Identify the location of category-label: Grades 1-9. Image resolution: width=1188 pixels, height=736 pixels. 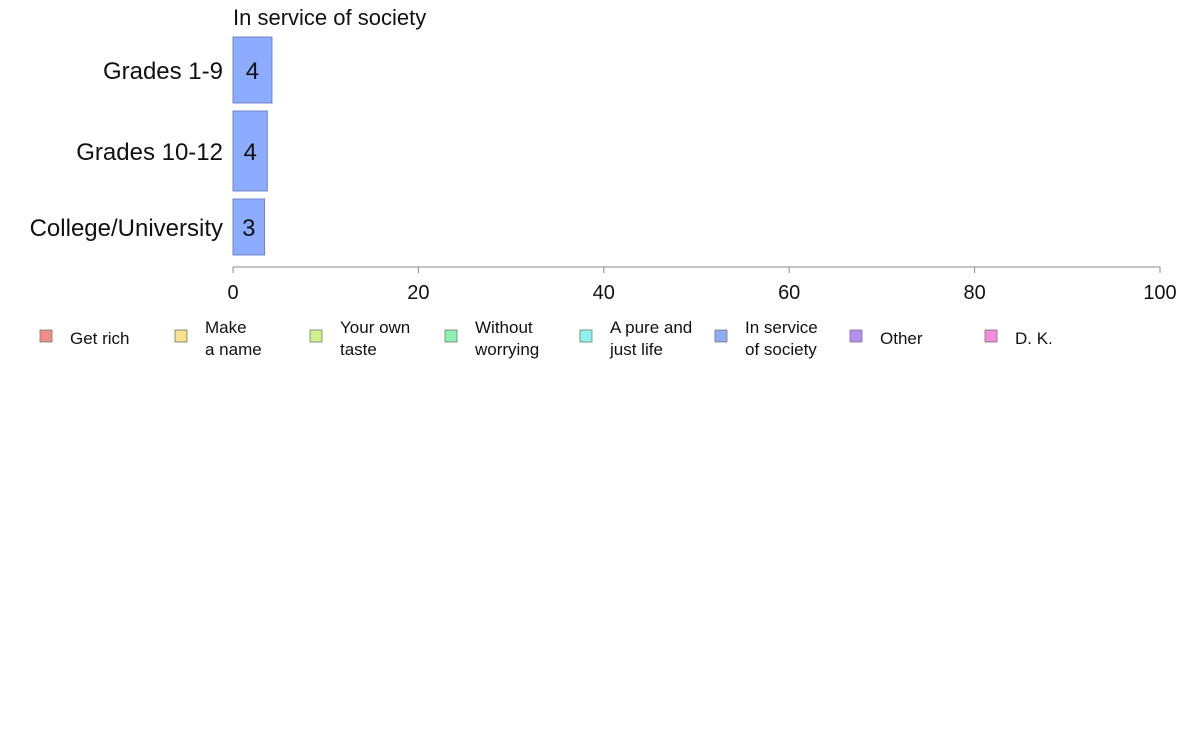
(163, 71).